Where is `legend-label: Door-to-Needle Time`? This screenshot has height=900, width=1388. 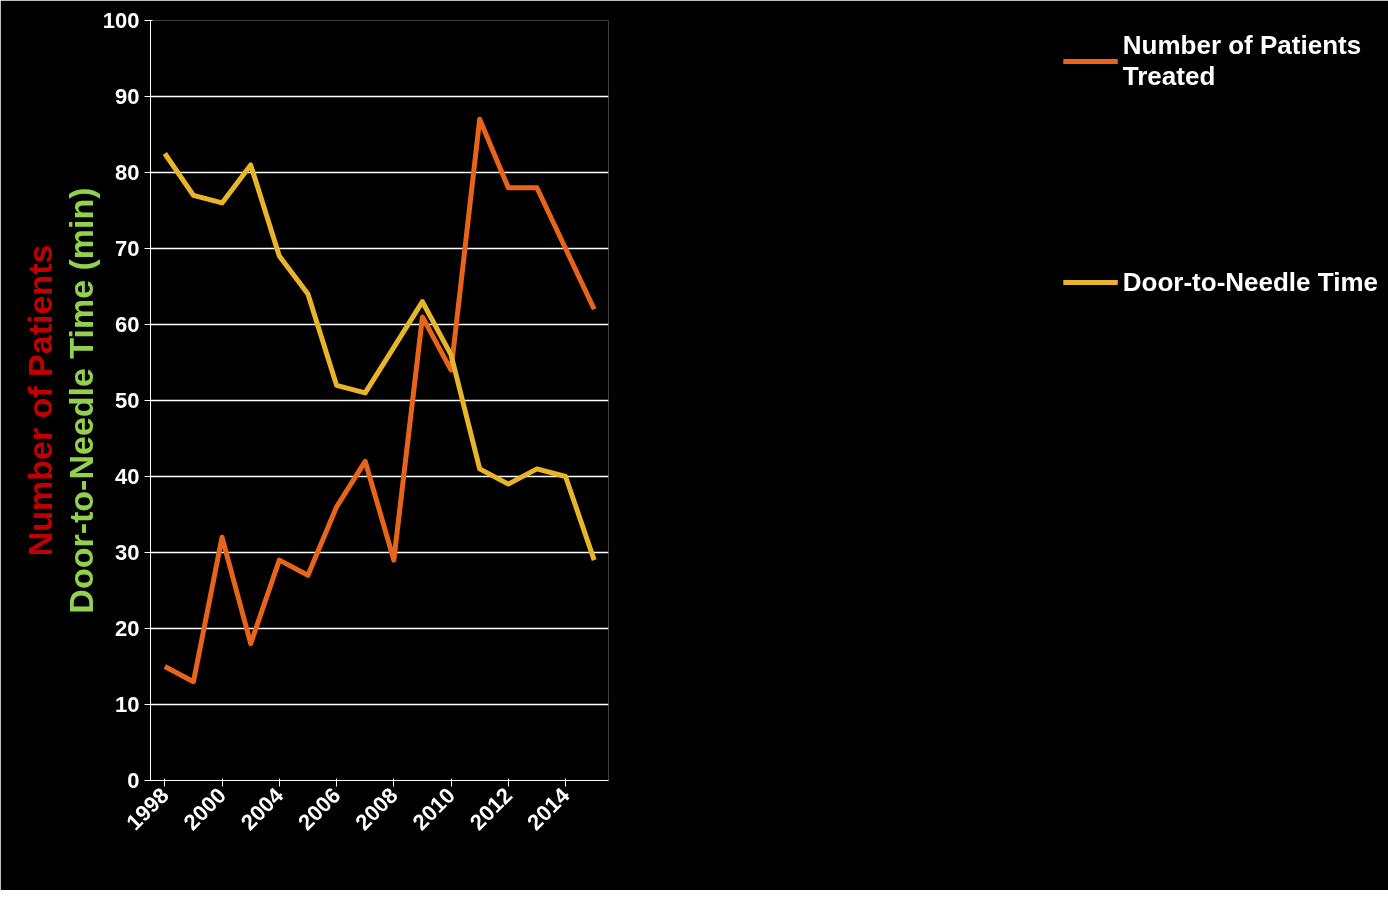
legend-label: Door-to-Needle Time is located at coordinates (1250, 282).